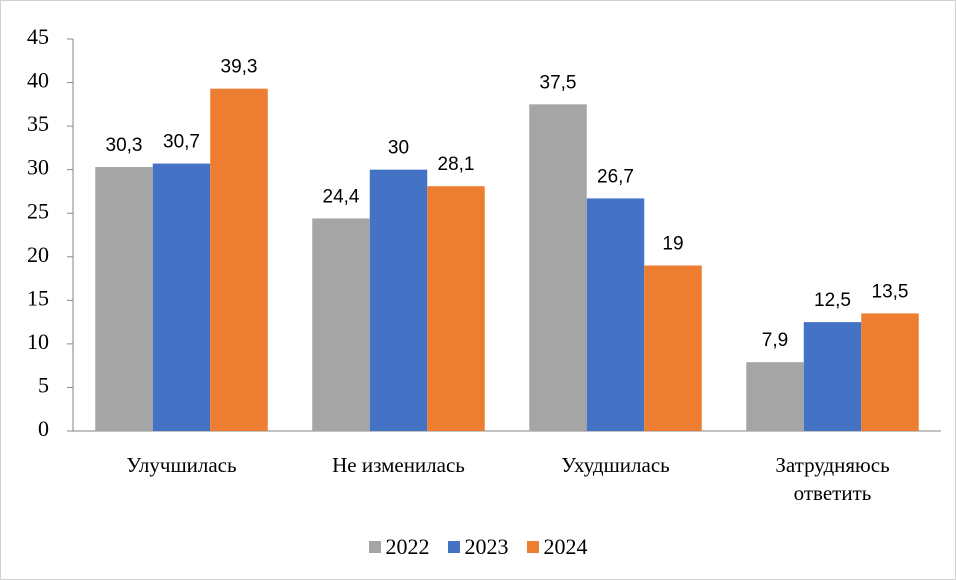 Image resolution: width=956 pixels, height=580 pixels. What do you see at coordinates (43, 384) in the screenshot?
I see `y-tick-label: 5` at bounding box center [43, 384].